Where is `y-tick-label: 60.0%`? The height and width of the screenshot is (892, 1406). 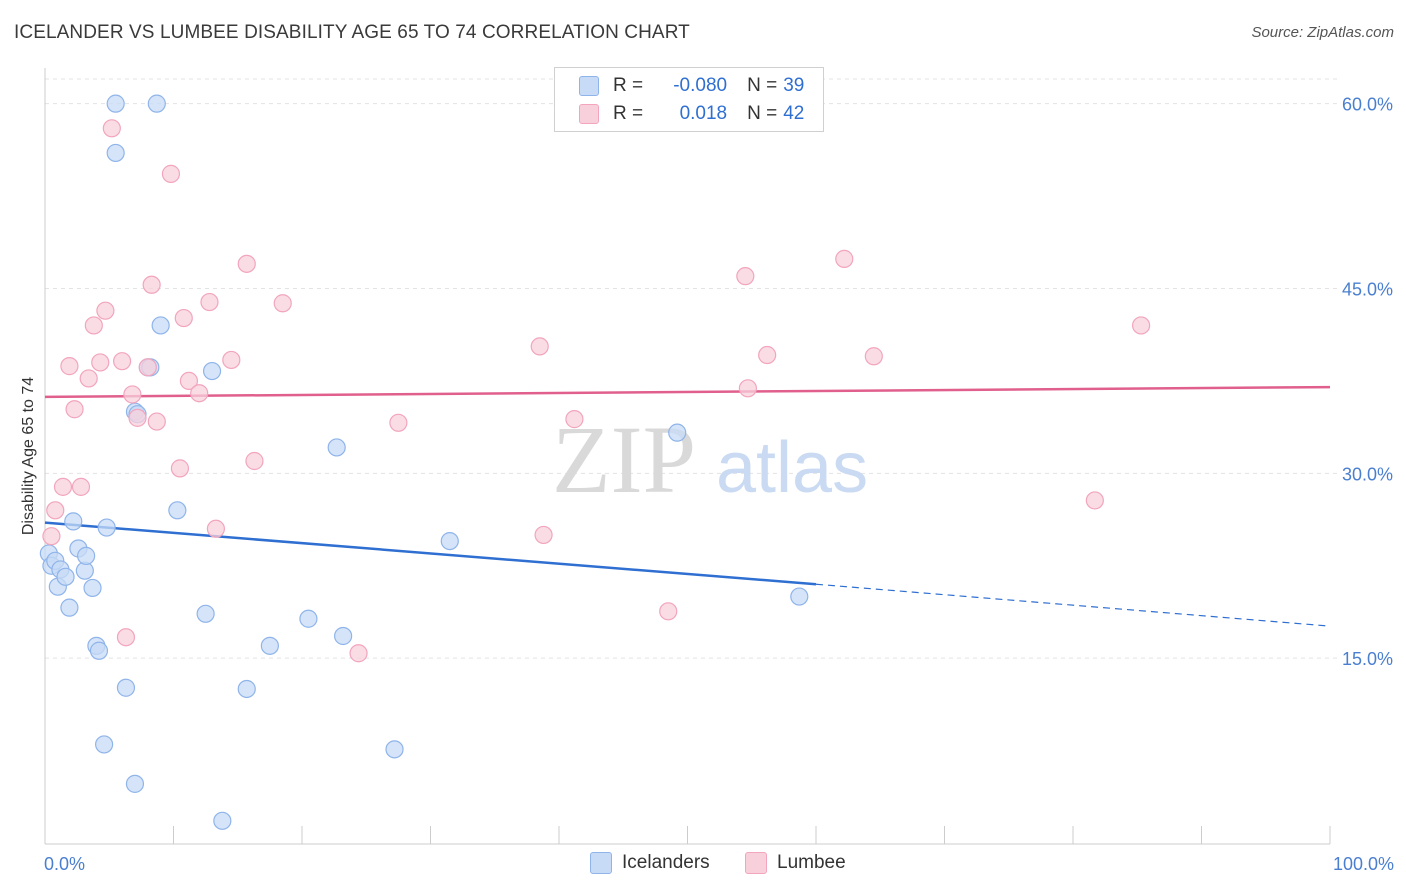 y-tick-label: 60.0% is located at coordinates (1367, 105).